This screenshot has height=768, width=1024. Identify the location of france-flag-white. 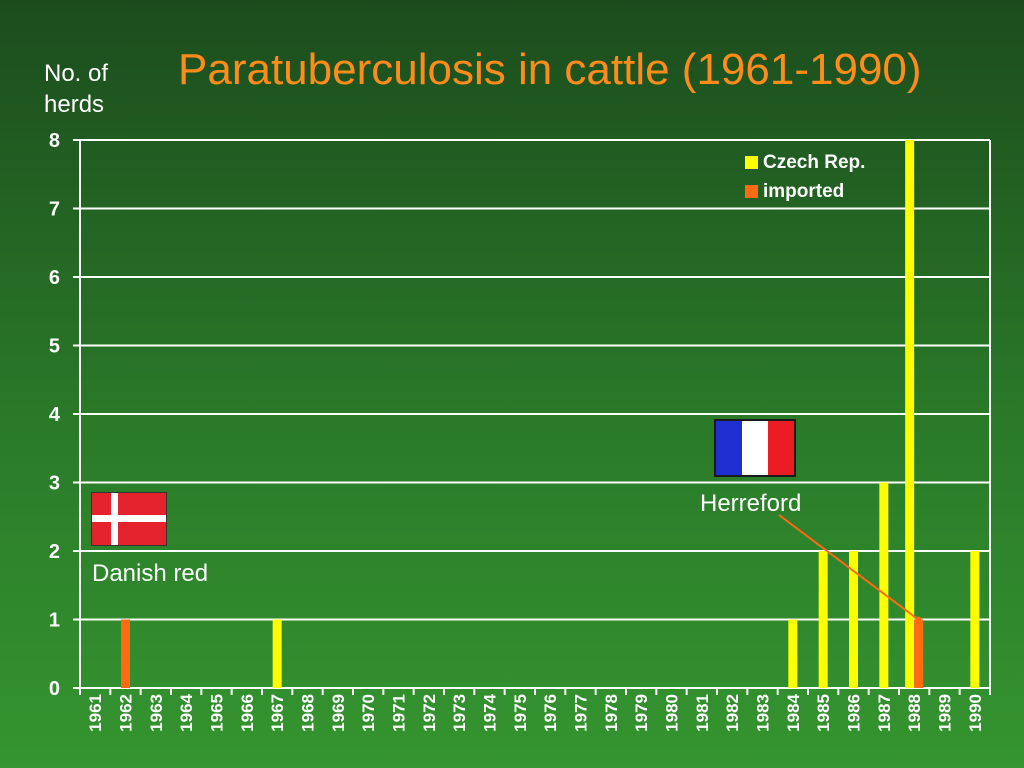
(755, 448).